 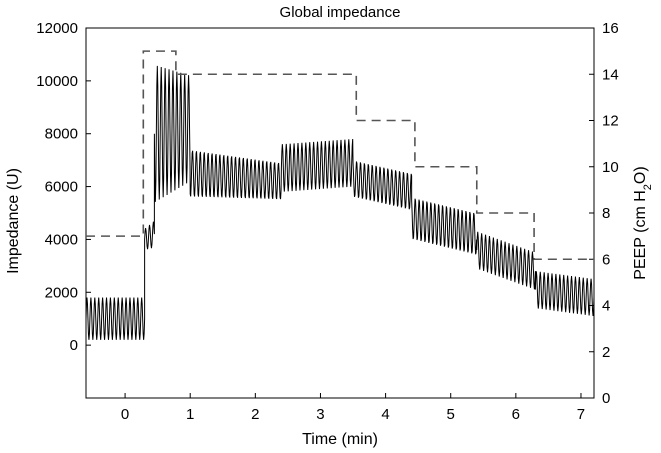 What do you see at coordinates (610, 121) in the screenshot?
I see `y-right-tick-label: 12` at bounding box center [610, 121].